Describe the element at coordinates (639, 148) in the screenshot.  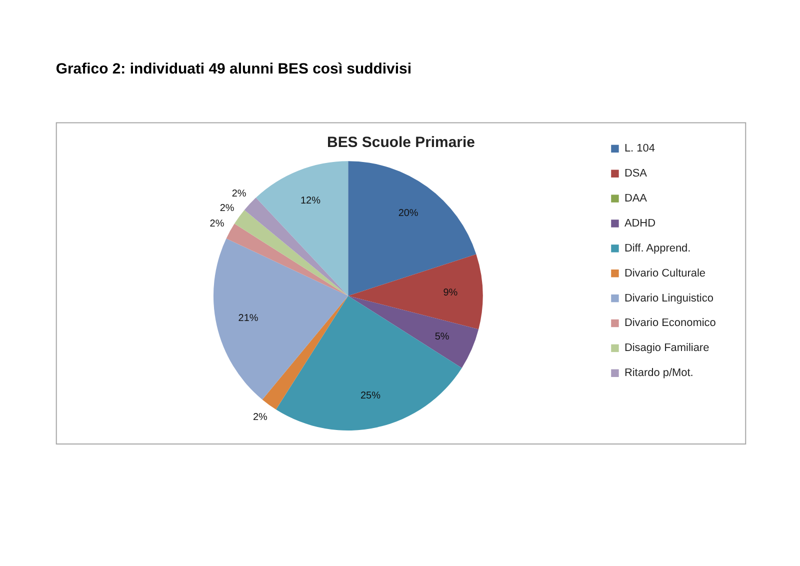
I see `legend-label: L. 104` at that location.